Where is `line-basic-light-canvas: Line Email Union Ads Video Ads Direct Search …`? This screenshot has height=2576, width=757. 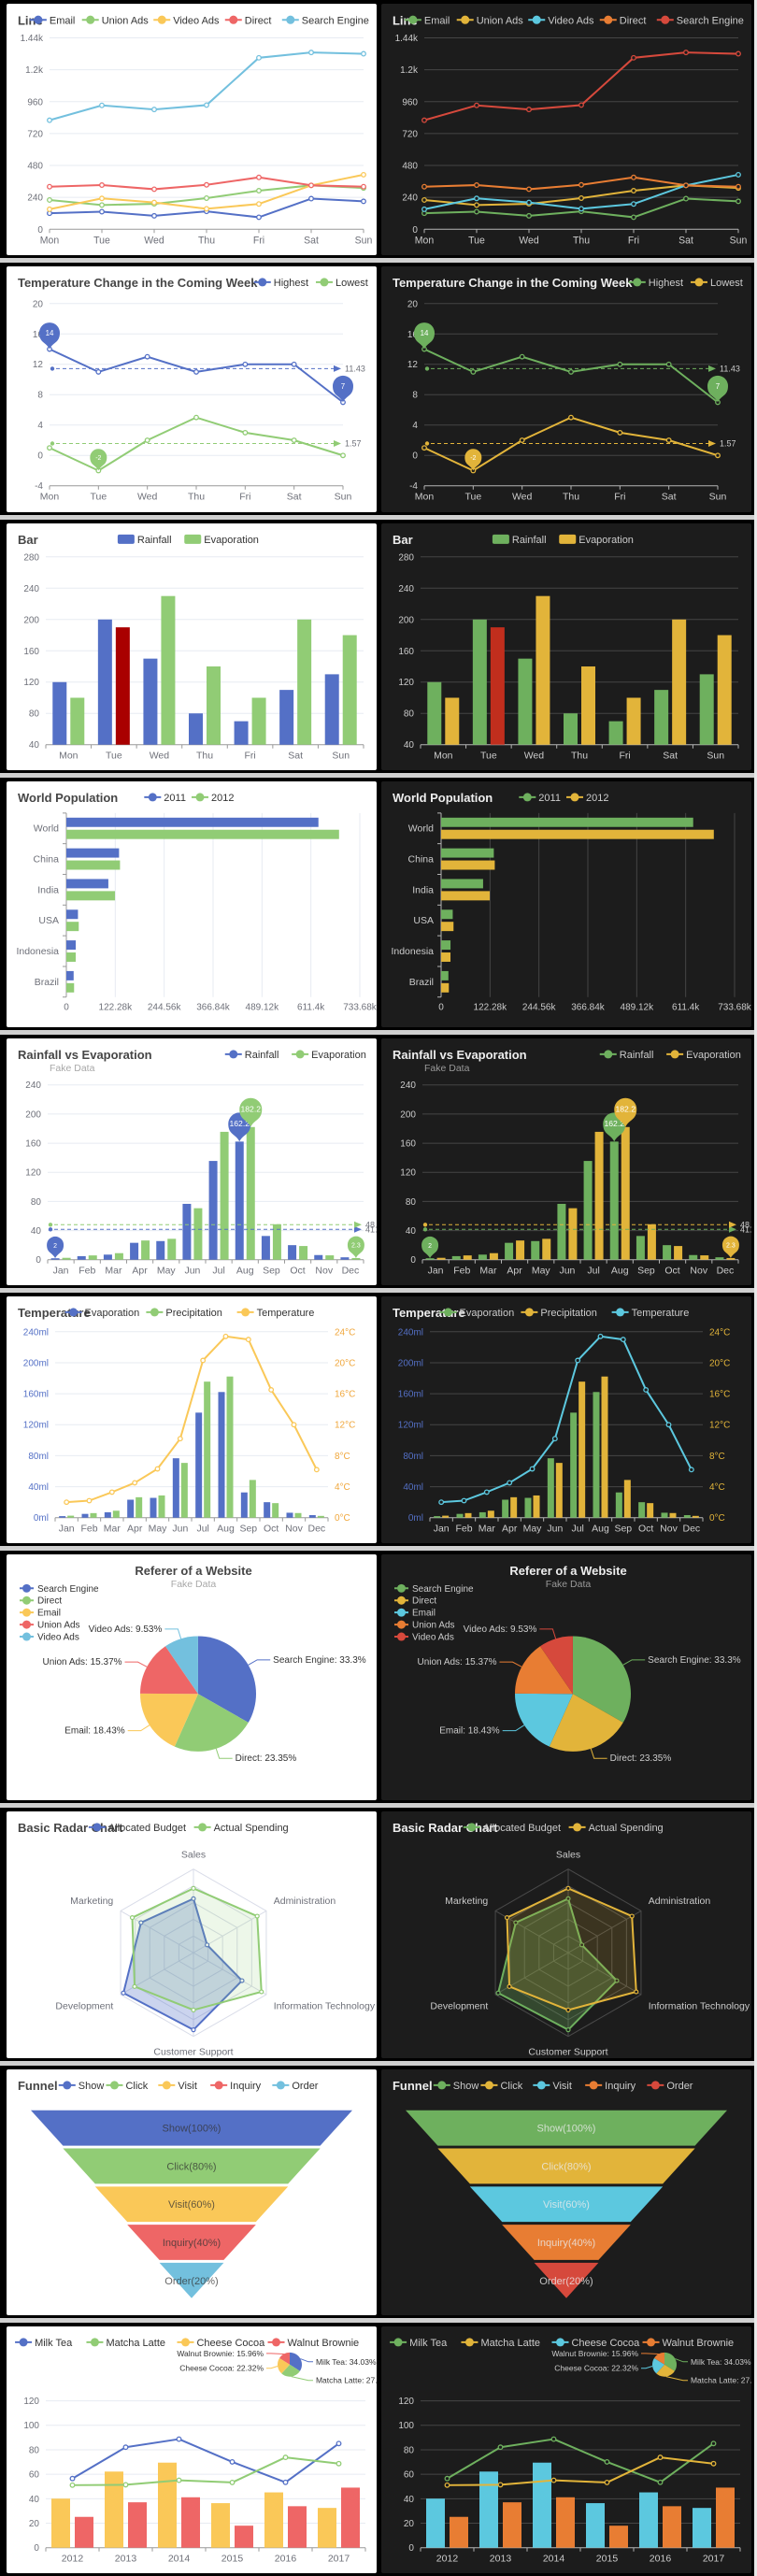
line-basic-light-canvas: Line Email Union Ads Video Ads Direct Search … is located at coordinates (192, 129).